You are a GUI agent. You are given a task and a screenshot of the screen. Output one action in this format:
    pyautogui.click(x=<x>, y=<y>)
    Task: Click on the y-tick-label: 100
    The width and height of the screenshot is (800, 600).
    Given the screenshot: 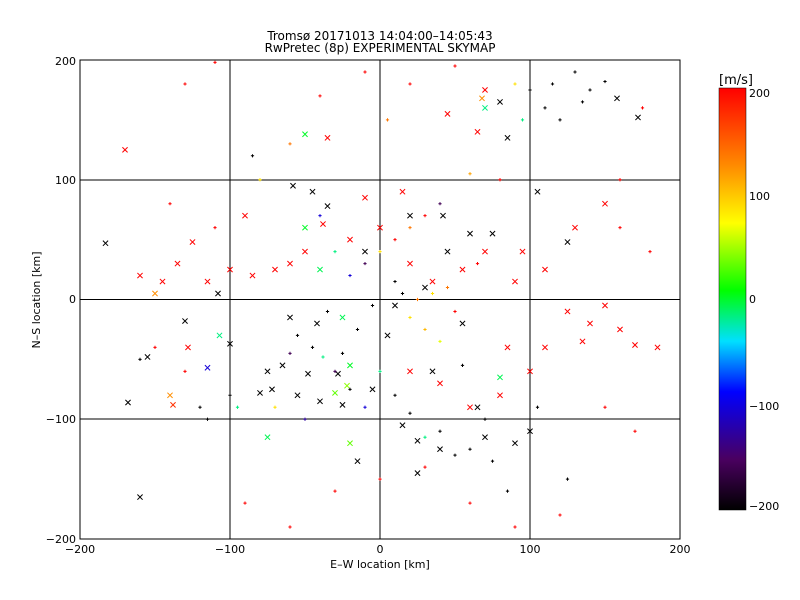 What is the action you would take?
    pyautogui.click(x=65, y=180)
    